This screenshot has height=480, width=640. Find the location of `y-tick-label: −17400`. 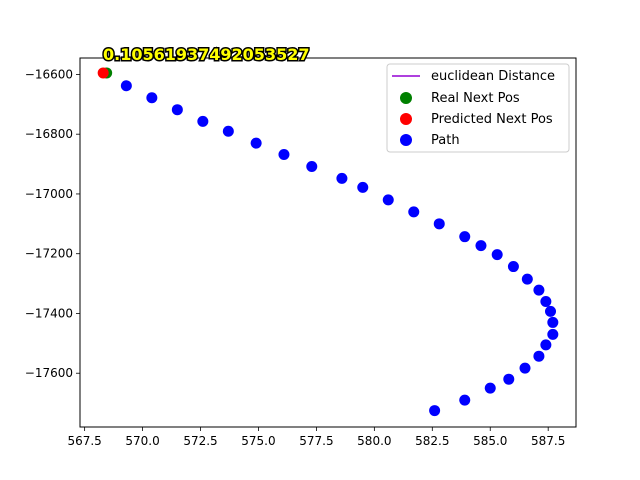

y-tick-label: −17400 is located at coordinates (49, 313).